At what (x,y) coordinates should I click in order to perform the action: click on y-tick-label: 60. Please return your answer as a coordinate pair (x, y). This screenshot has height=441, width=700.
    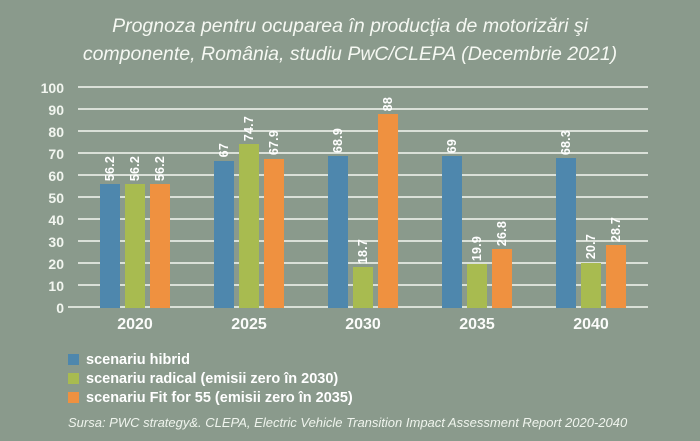
    Looking at the image, I should click on (56, 176).